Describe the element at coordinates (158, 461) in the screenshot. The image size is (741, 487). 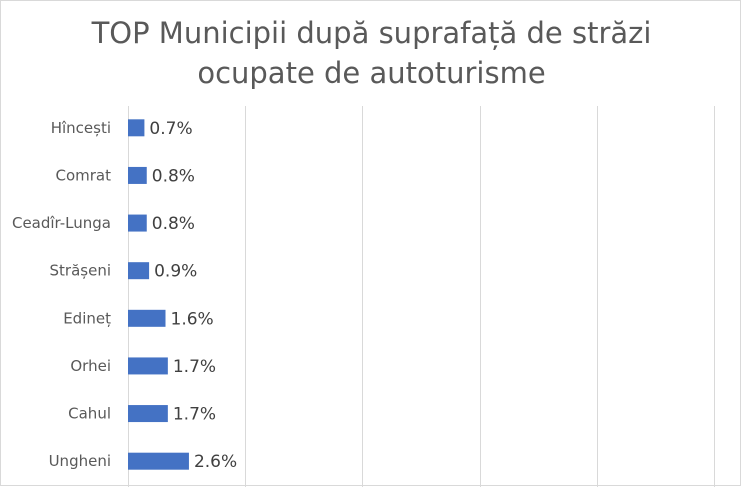
I see `bar-ungheni` at that location.